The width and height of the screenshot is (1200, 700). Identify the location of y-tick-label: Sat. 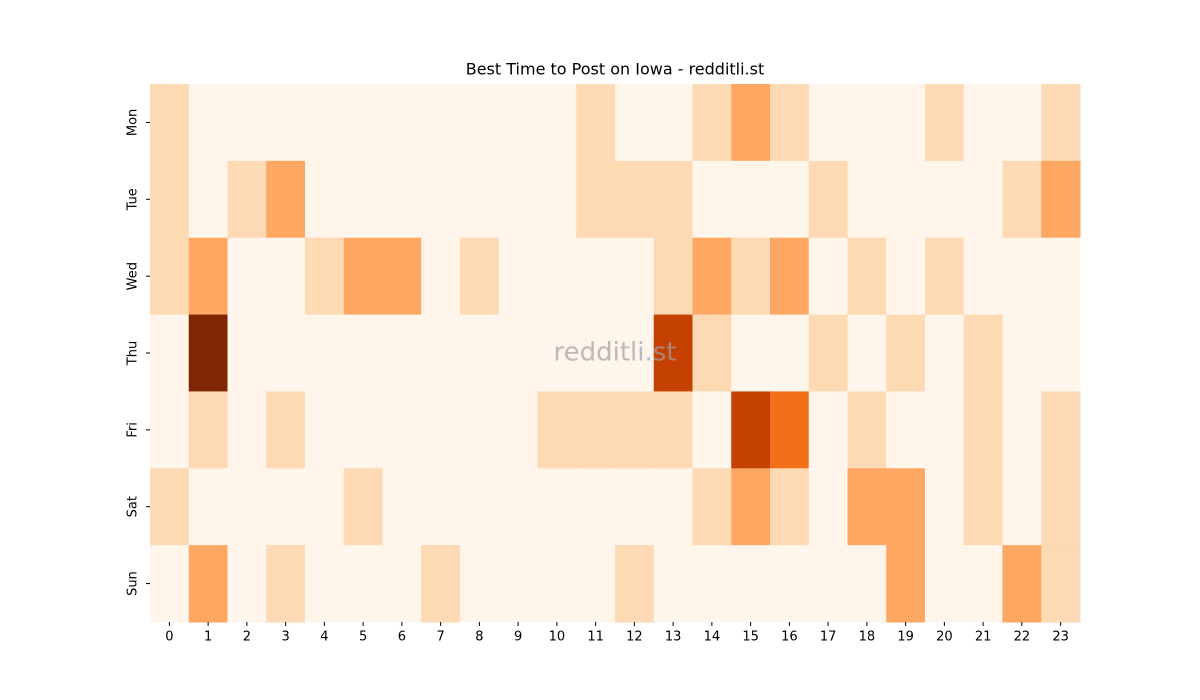
(133, 506).